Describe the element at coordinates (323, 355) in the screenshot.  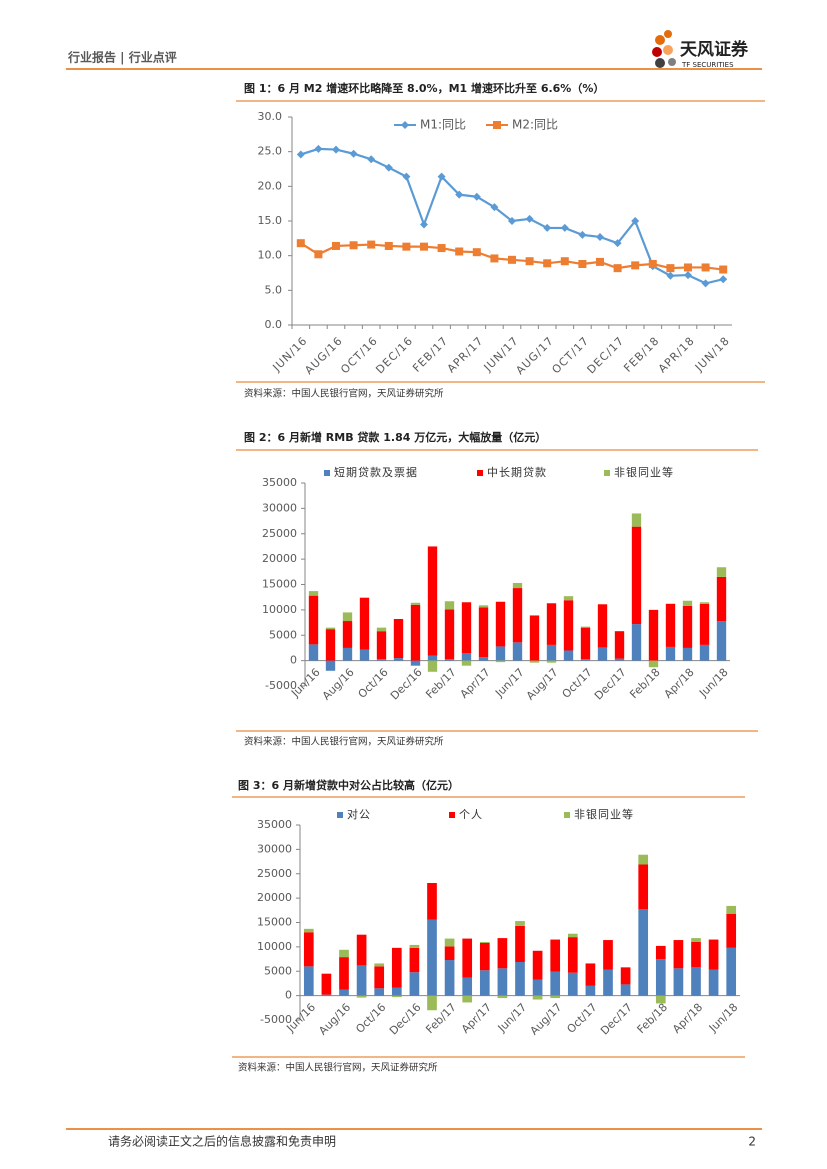
I see `x-tick-label: AUG/16` at that location.